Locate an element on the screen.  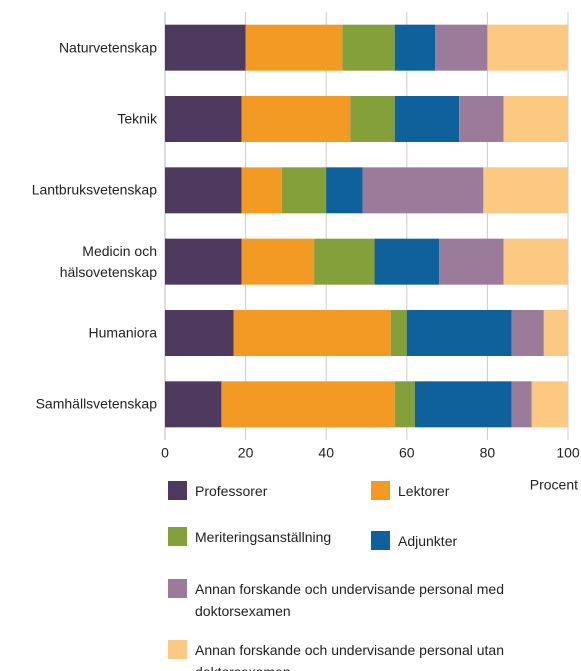
x-tick-label: 20 is located at coordinates (246, 453).